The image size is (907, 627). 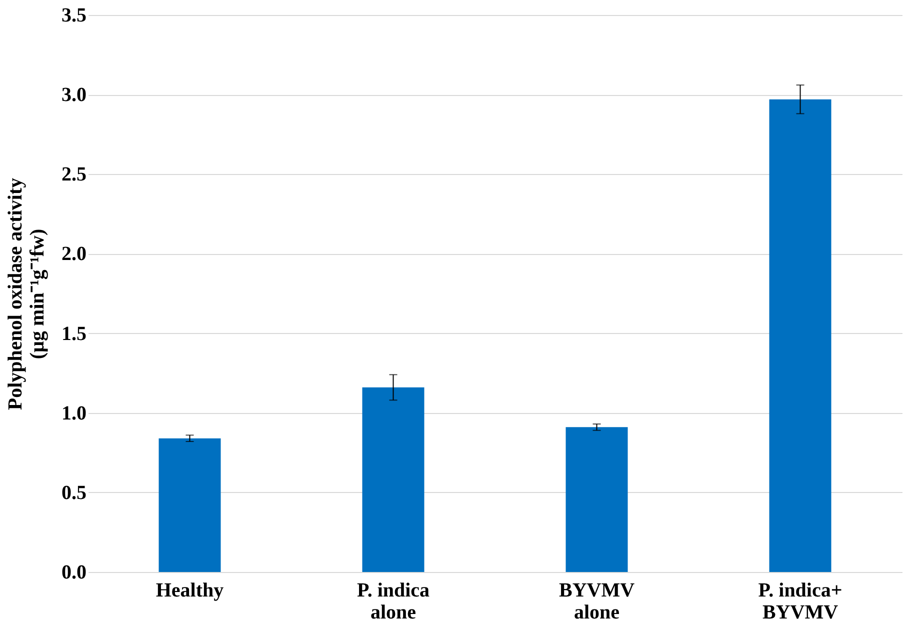 What do you see at coordinates (74, 573) in the screenshot?
I see `y-tick-label: 0.0` at bounding box center [74, 573].